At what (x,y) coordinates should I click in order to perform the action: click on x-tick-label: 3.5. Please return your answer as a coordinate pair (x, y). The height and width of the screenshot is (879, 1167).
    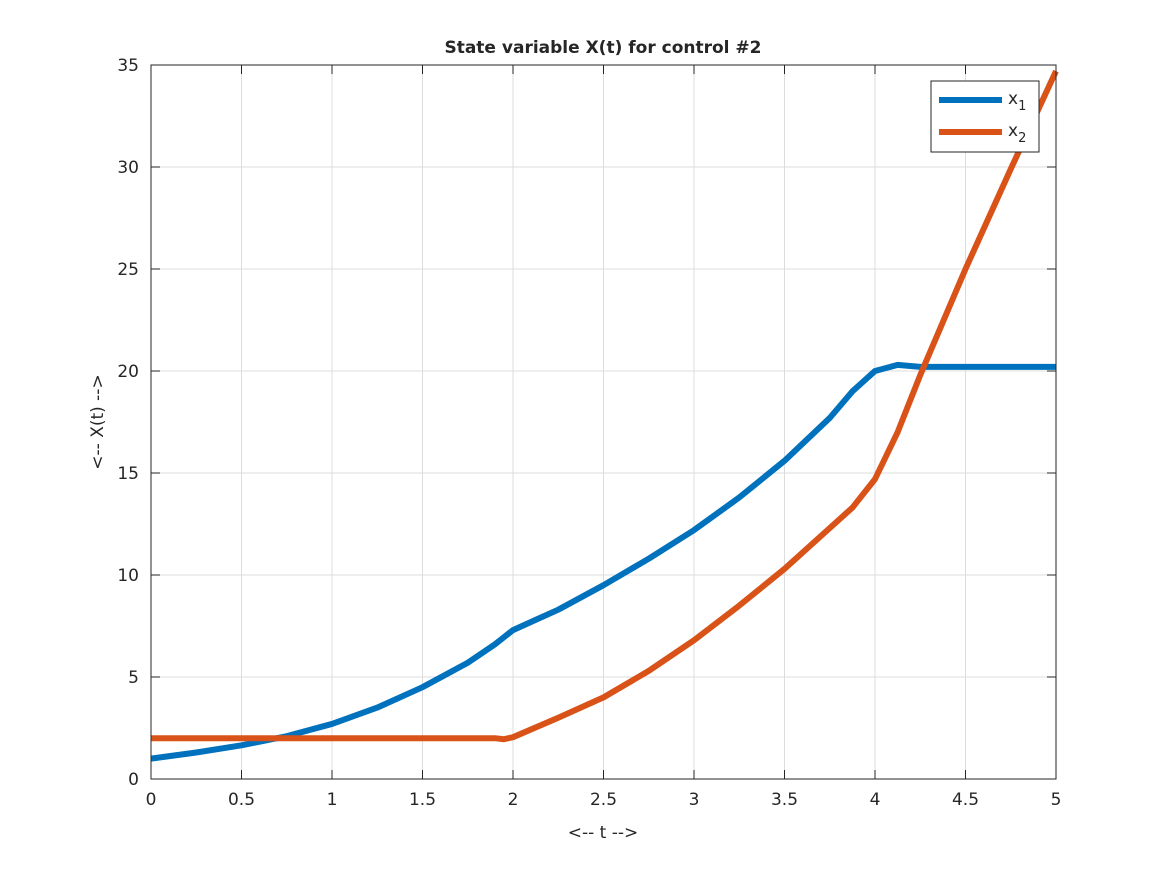
    Looking at the image, I should click on (784, 800).